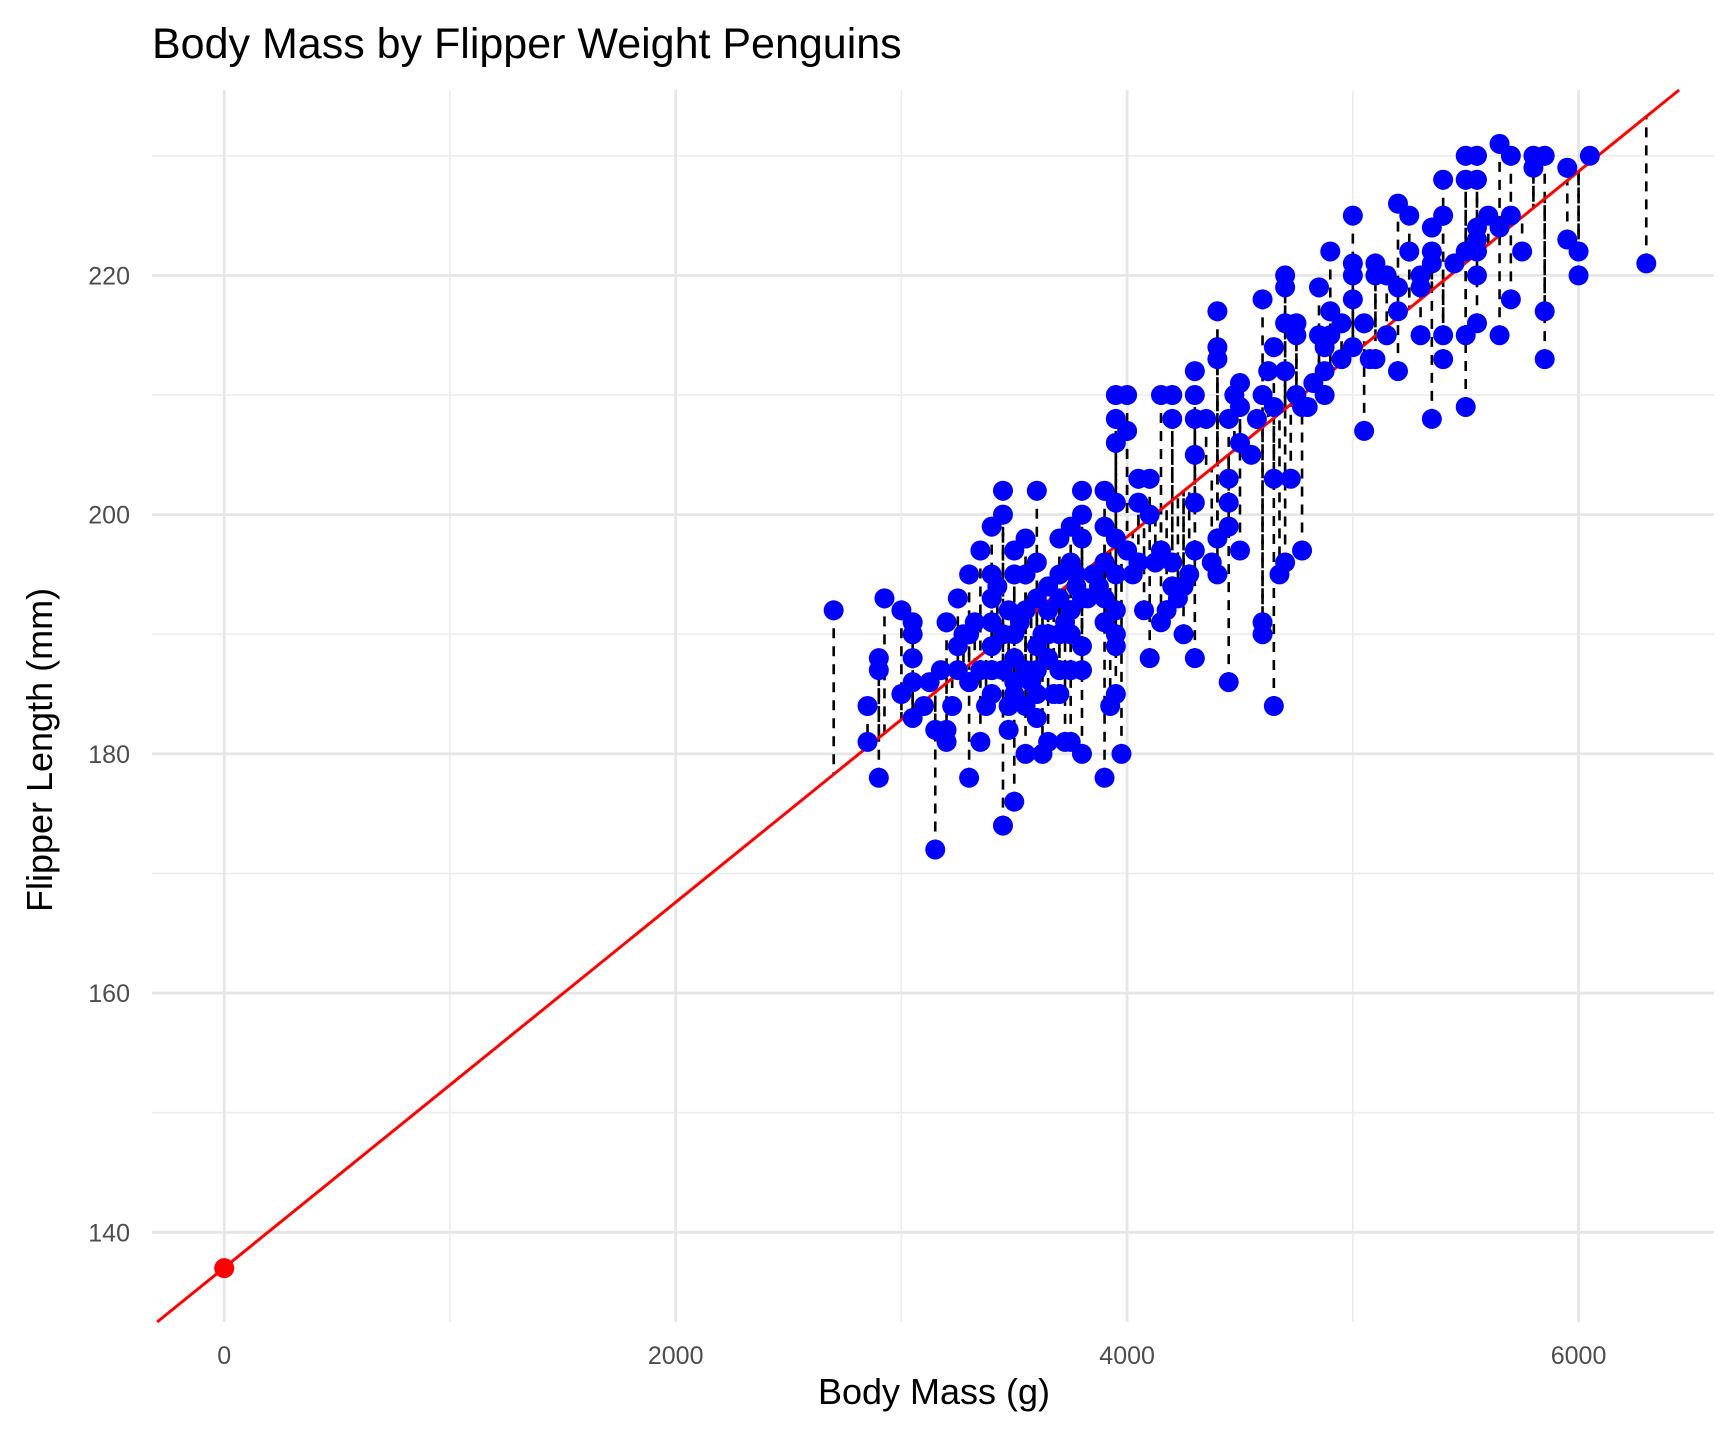 The width and height of the screenshot is (1728, 1440). I want to click on intercept-point, so click(224, 1268).